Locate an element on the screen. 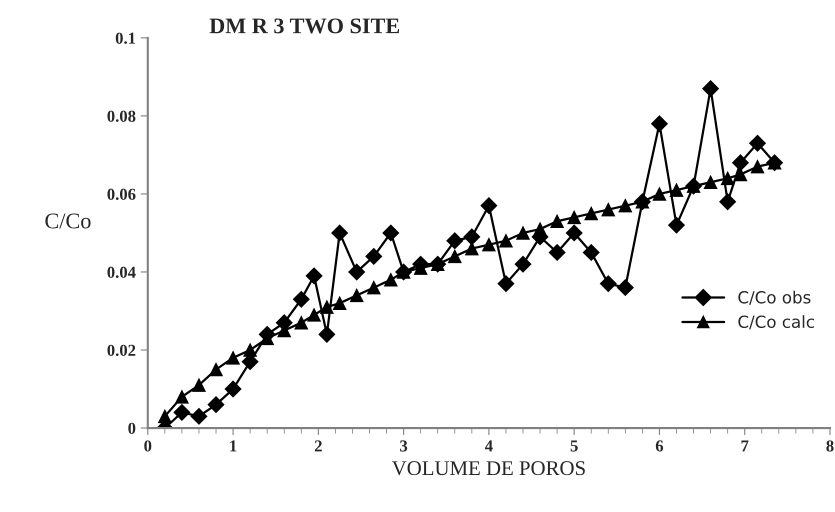  y-tick-label: 0.1 is located at coordinates (126, 38).